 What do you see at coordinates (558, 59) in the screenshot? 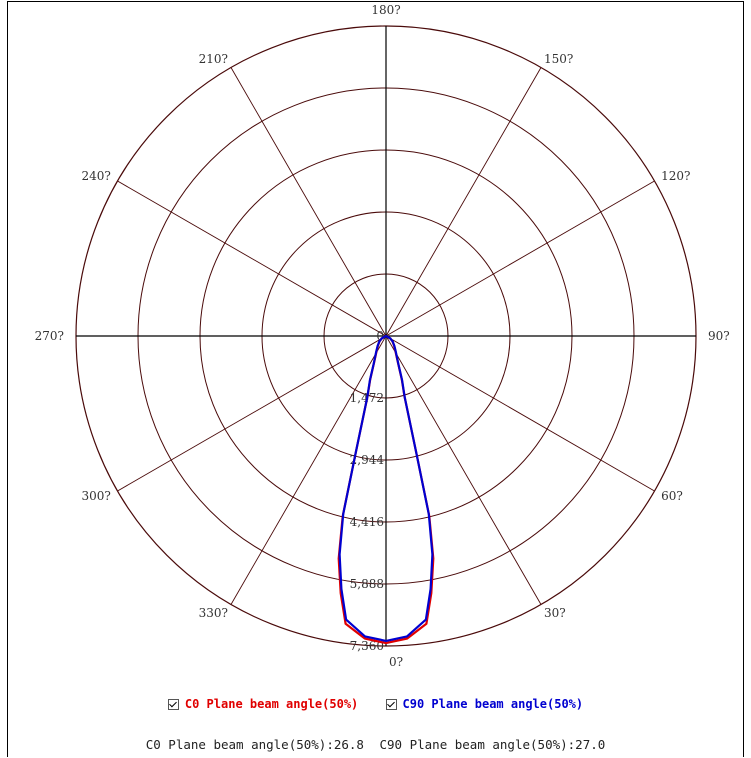
I see `angle-label: 150?` at bounding box center [558, 59].